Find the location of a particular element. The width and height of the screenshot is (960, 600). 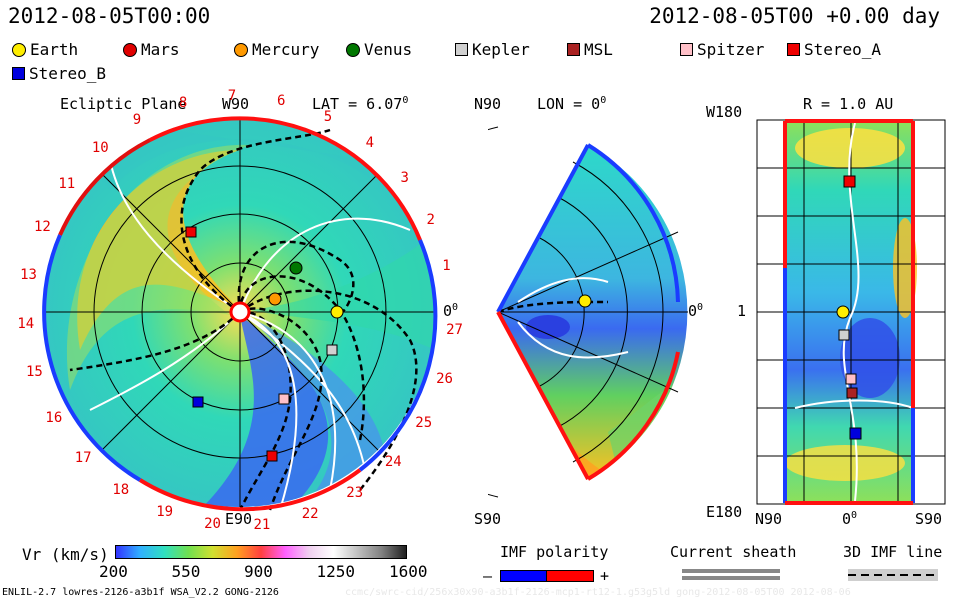

carrington-label: 4 is located at coordinates (370, 142).